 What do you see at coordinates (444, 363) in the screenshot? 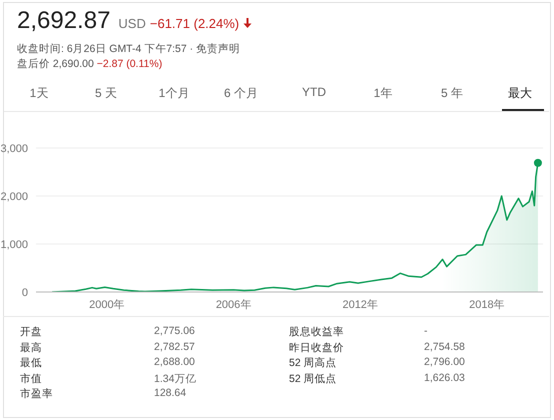
I see `text: 2,796.00` at bounding box center [444, 363].